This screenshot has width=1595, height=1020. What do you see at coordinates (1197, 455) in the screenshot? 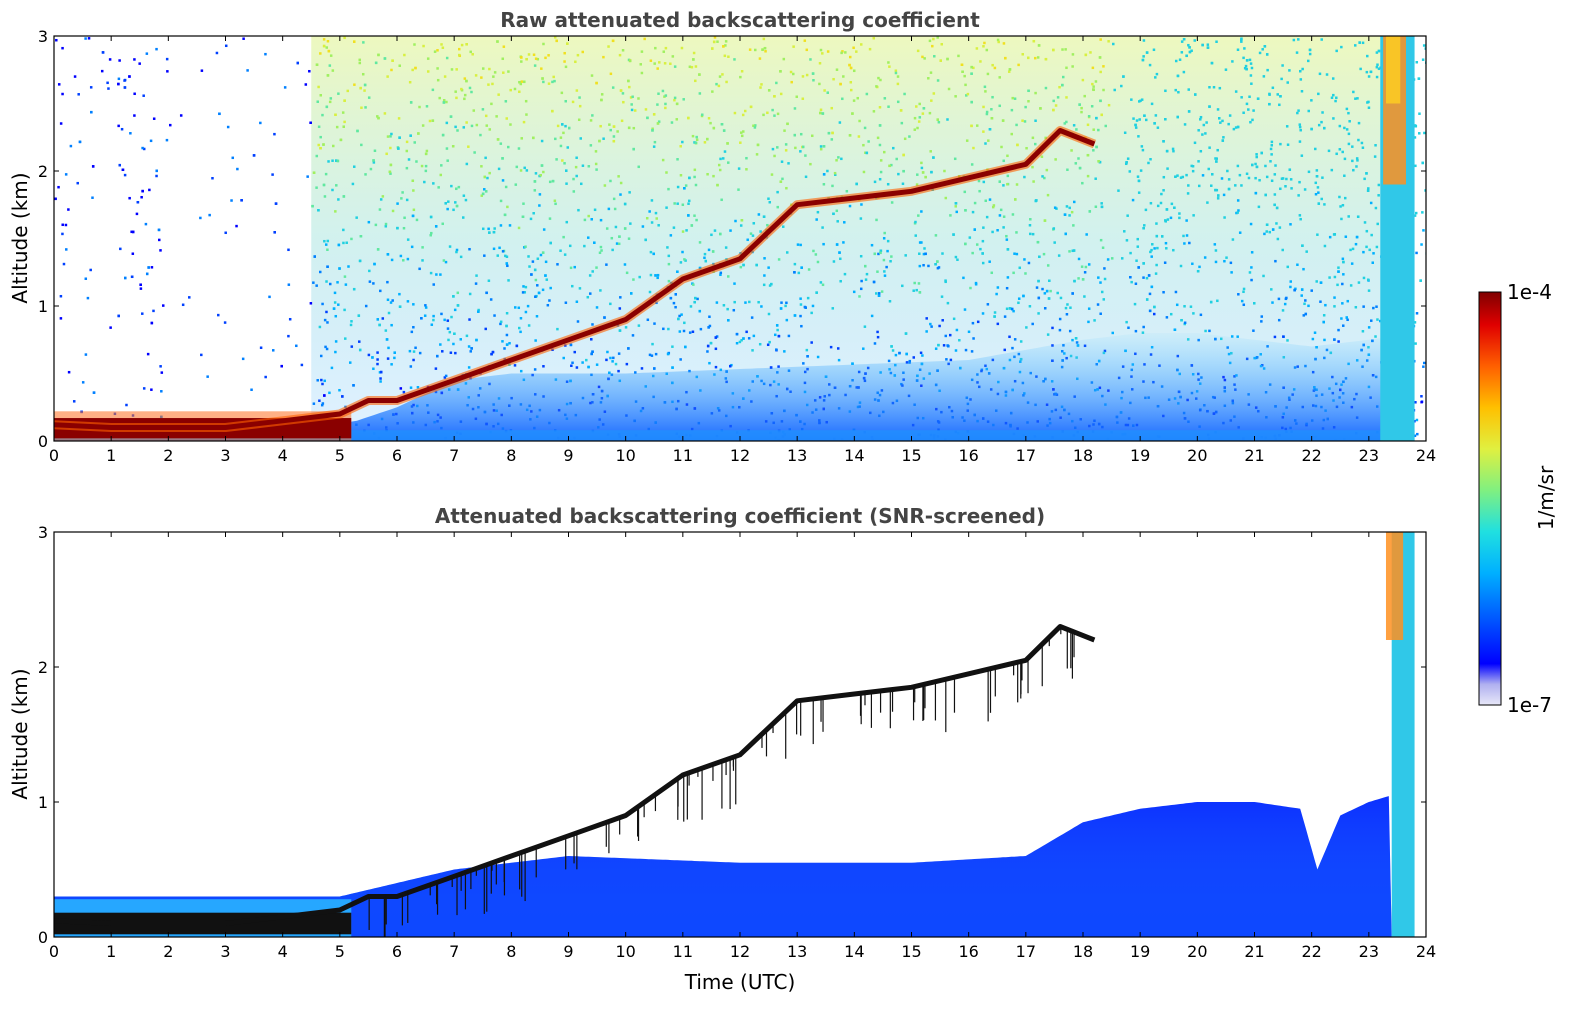
I see `x-tick-label: 20` at bounding box center [1197, 455].